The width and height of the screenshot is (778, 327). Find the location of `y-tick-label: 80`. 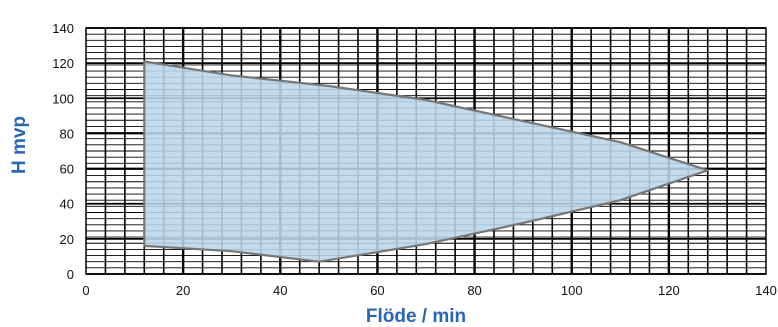

y-tick-label: 80 is located at coordinates (67, 133).